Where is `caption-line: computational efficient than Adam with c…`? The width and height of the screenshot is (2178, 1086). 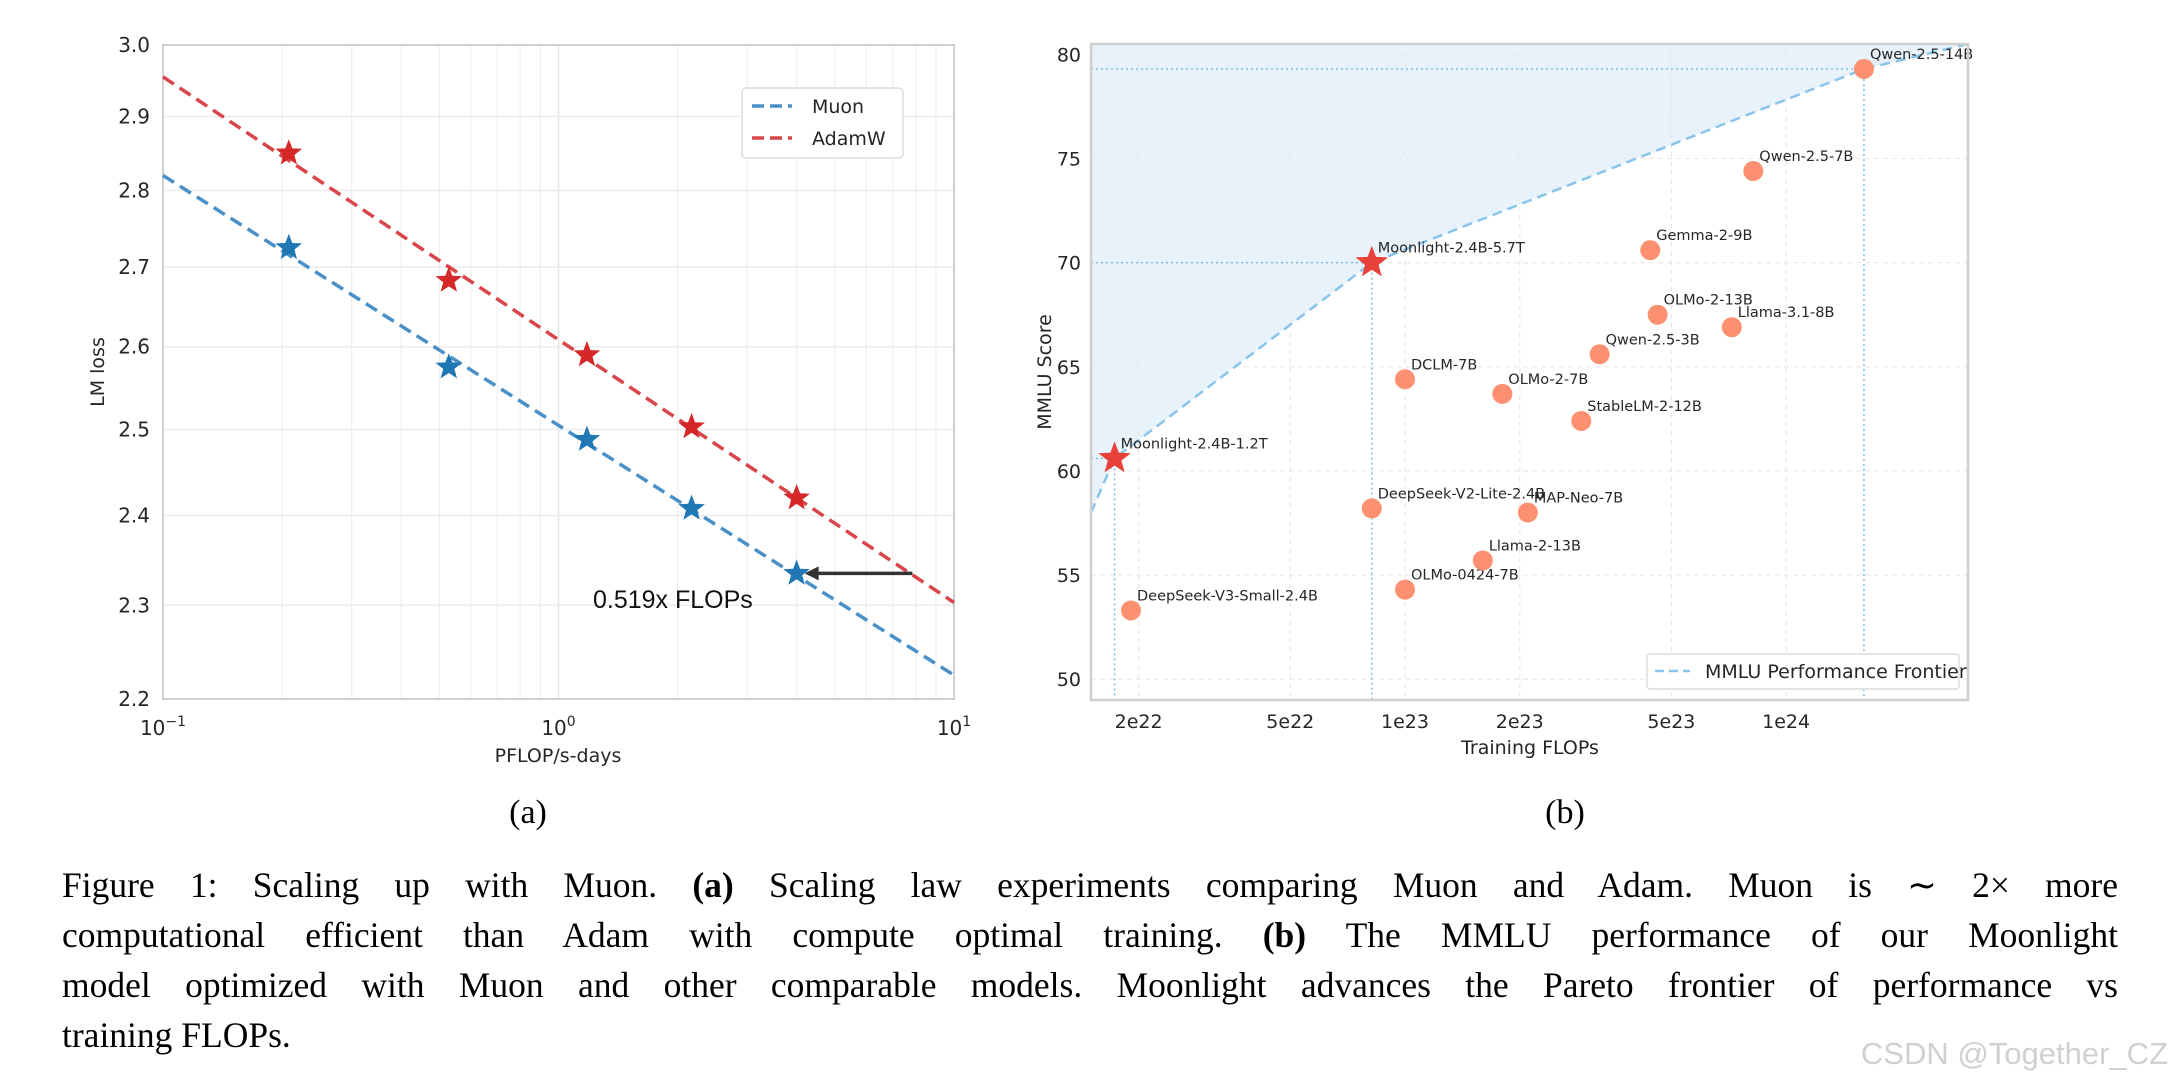
caption-line: computational efficient than Adam with c… is located at coordinates (1090, 935).